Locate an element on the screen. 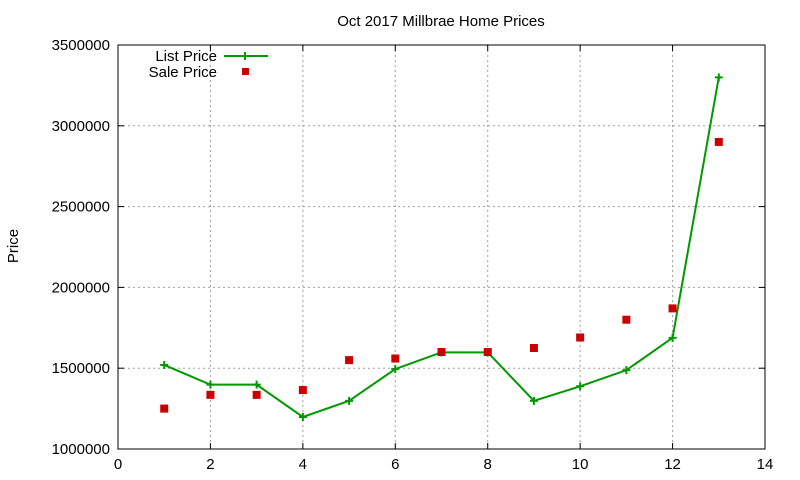  legend-label-list-price: List Price is located at coordinates (186, 56).